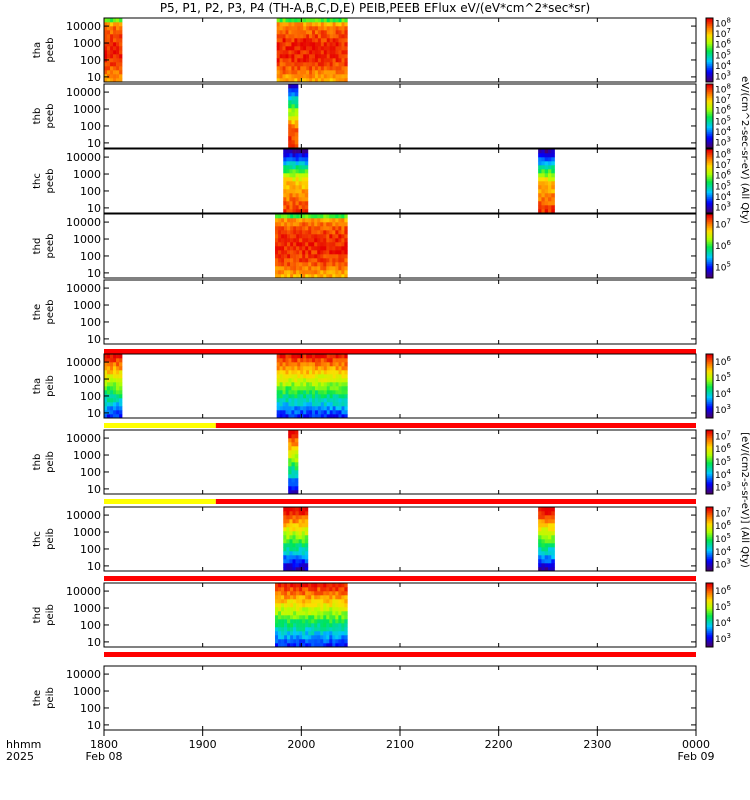 This screenshot has height=800, width=750. What do you see at coordinates (709, 462) in the screenshot?
I see `colorbar-frame` at bounding box center [709, 462].